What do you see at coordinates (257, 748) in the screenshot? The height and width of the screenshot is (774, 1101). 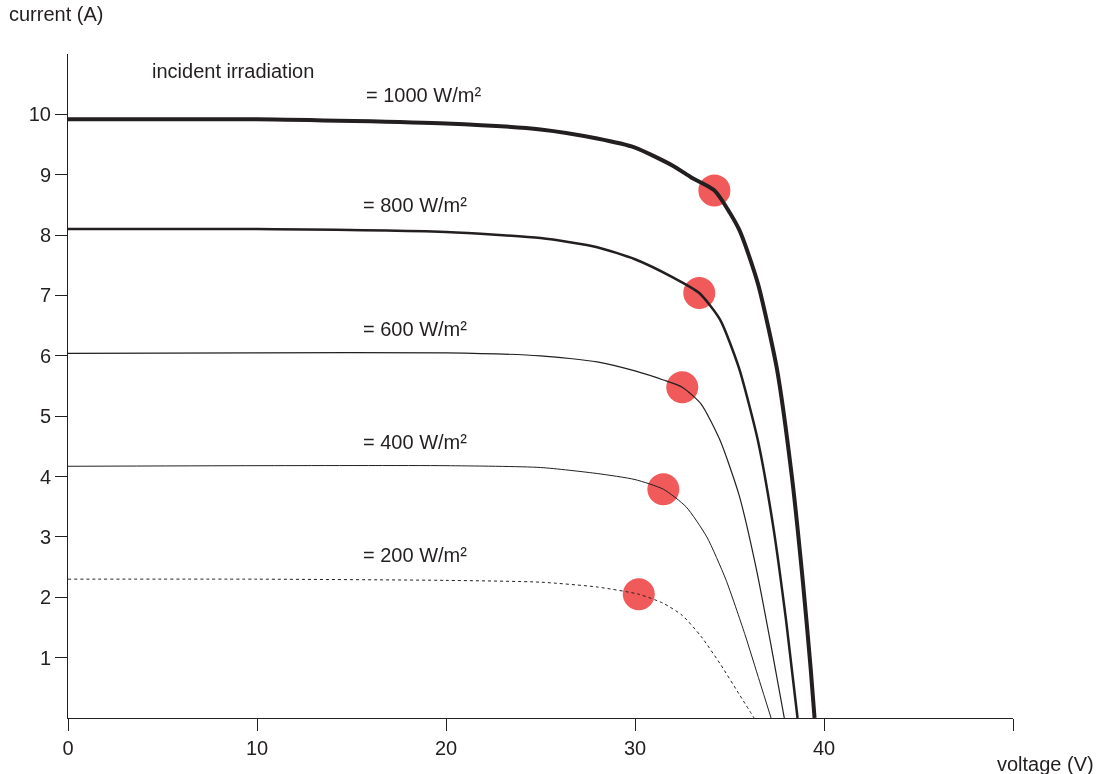 I see `x-tick-label: 10` at bounding box center [257, 748].